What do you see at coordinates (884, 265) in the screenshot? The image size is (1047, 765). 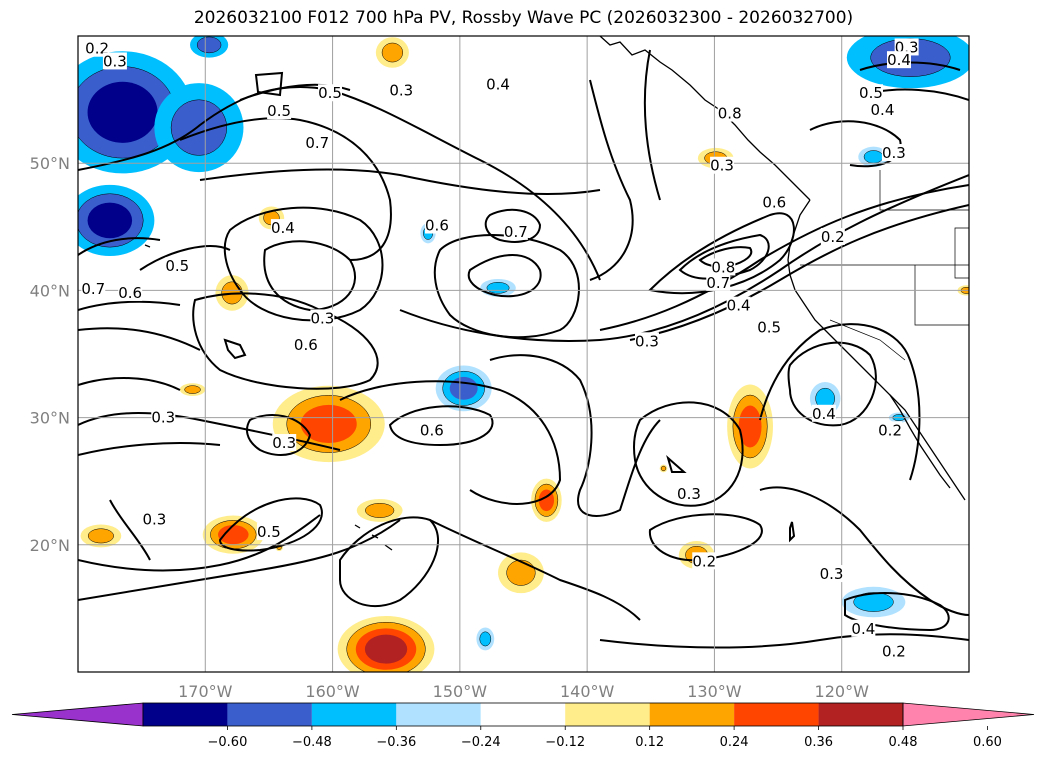 I see `state-borders` at bounding box center [884, 265].